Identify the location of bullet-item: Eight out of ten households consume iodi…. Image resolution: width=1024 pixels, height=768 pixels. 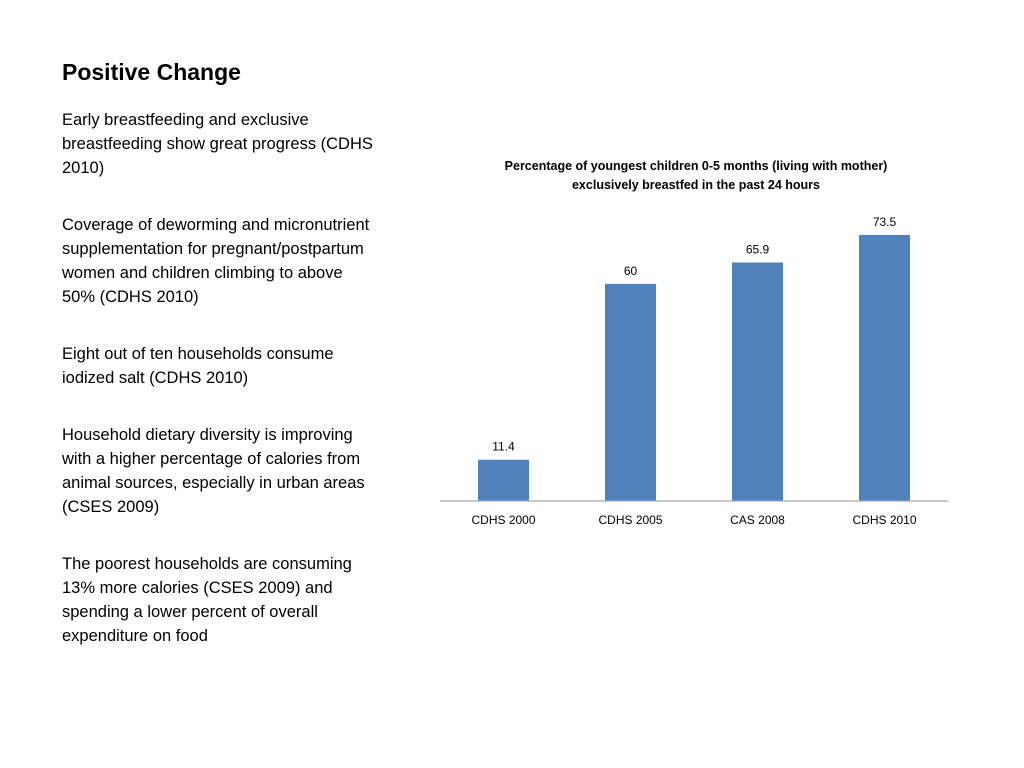
(198, 366).